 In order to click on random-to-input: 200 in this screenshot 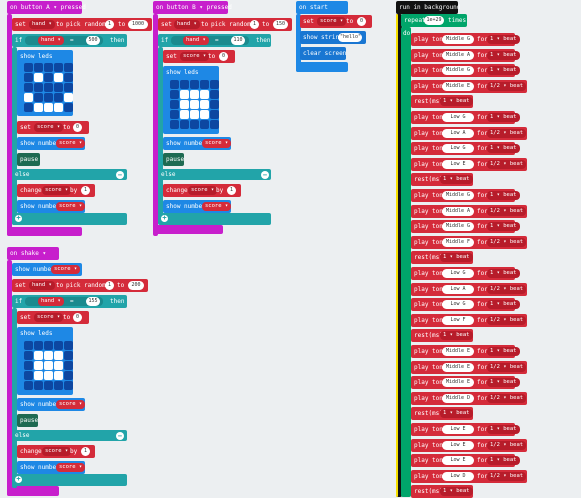, I will do `click(136, 285)`.